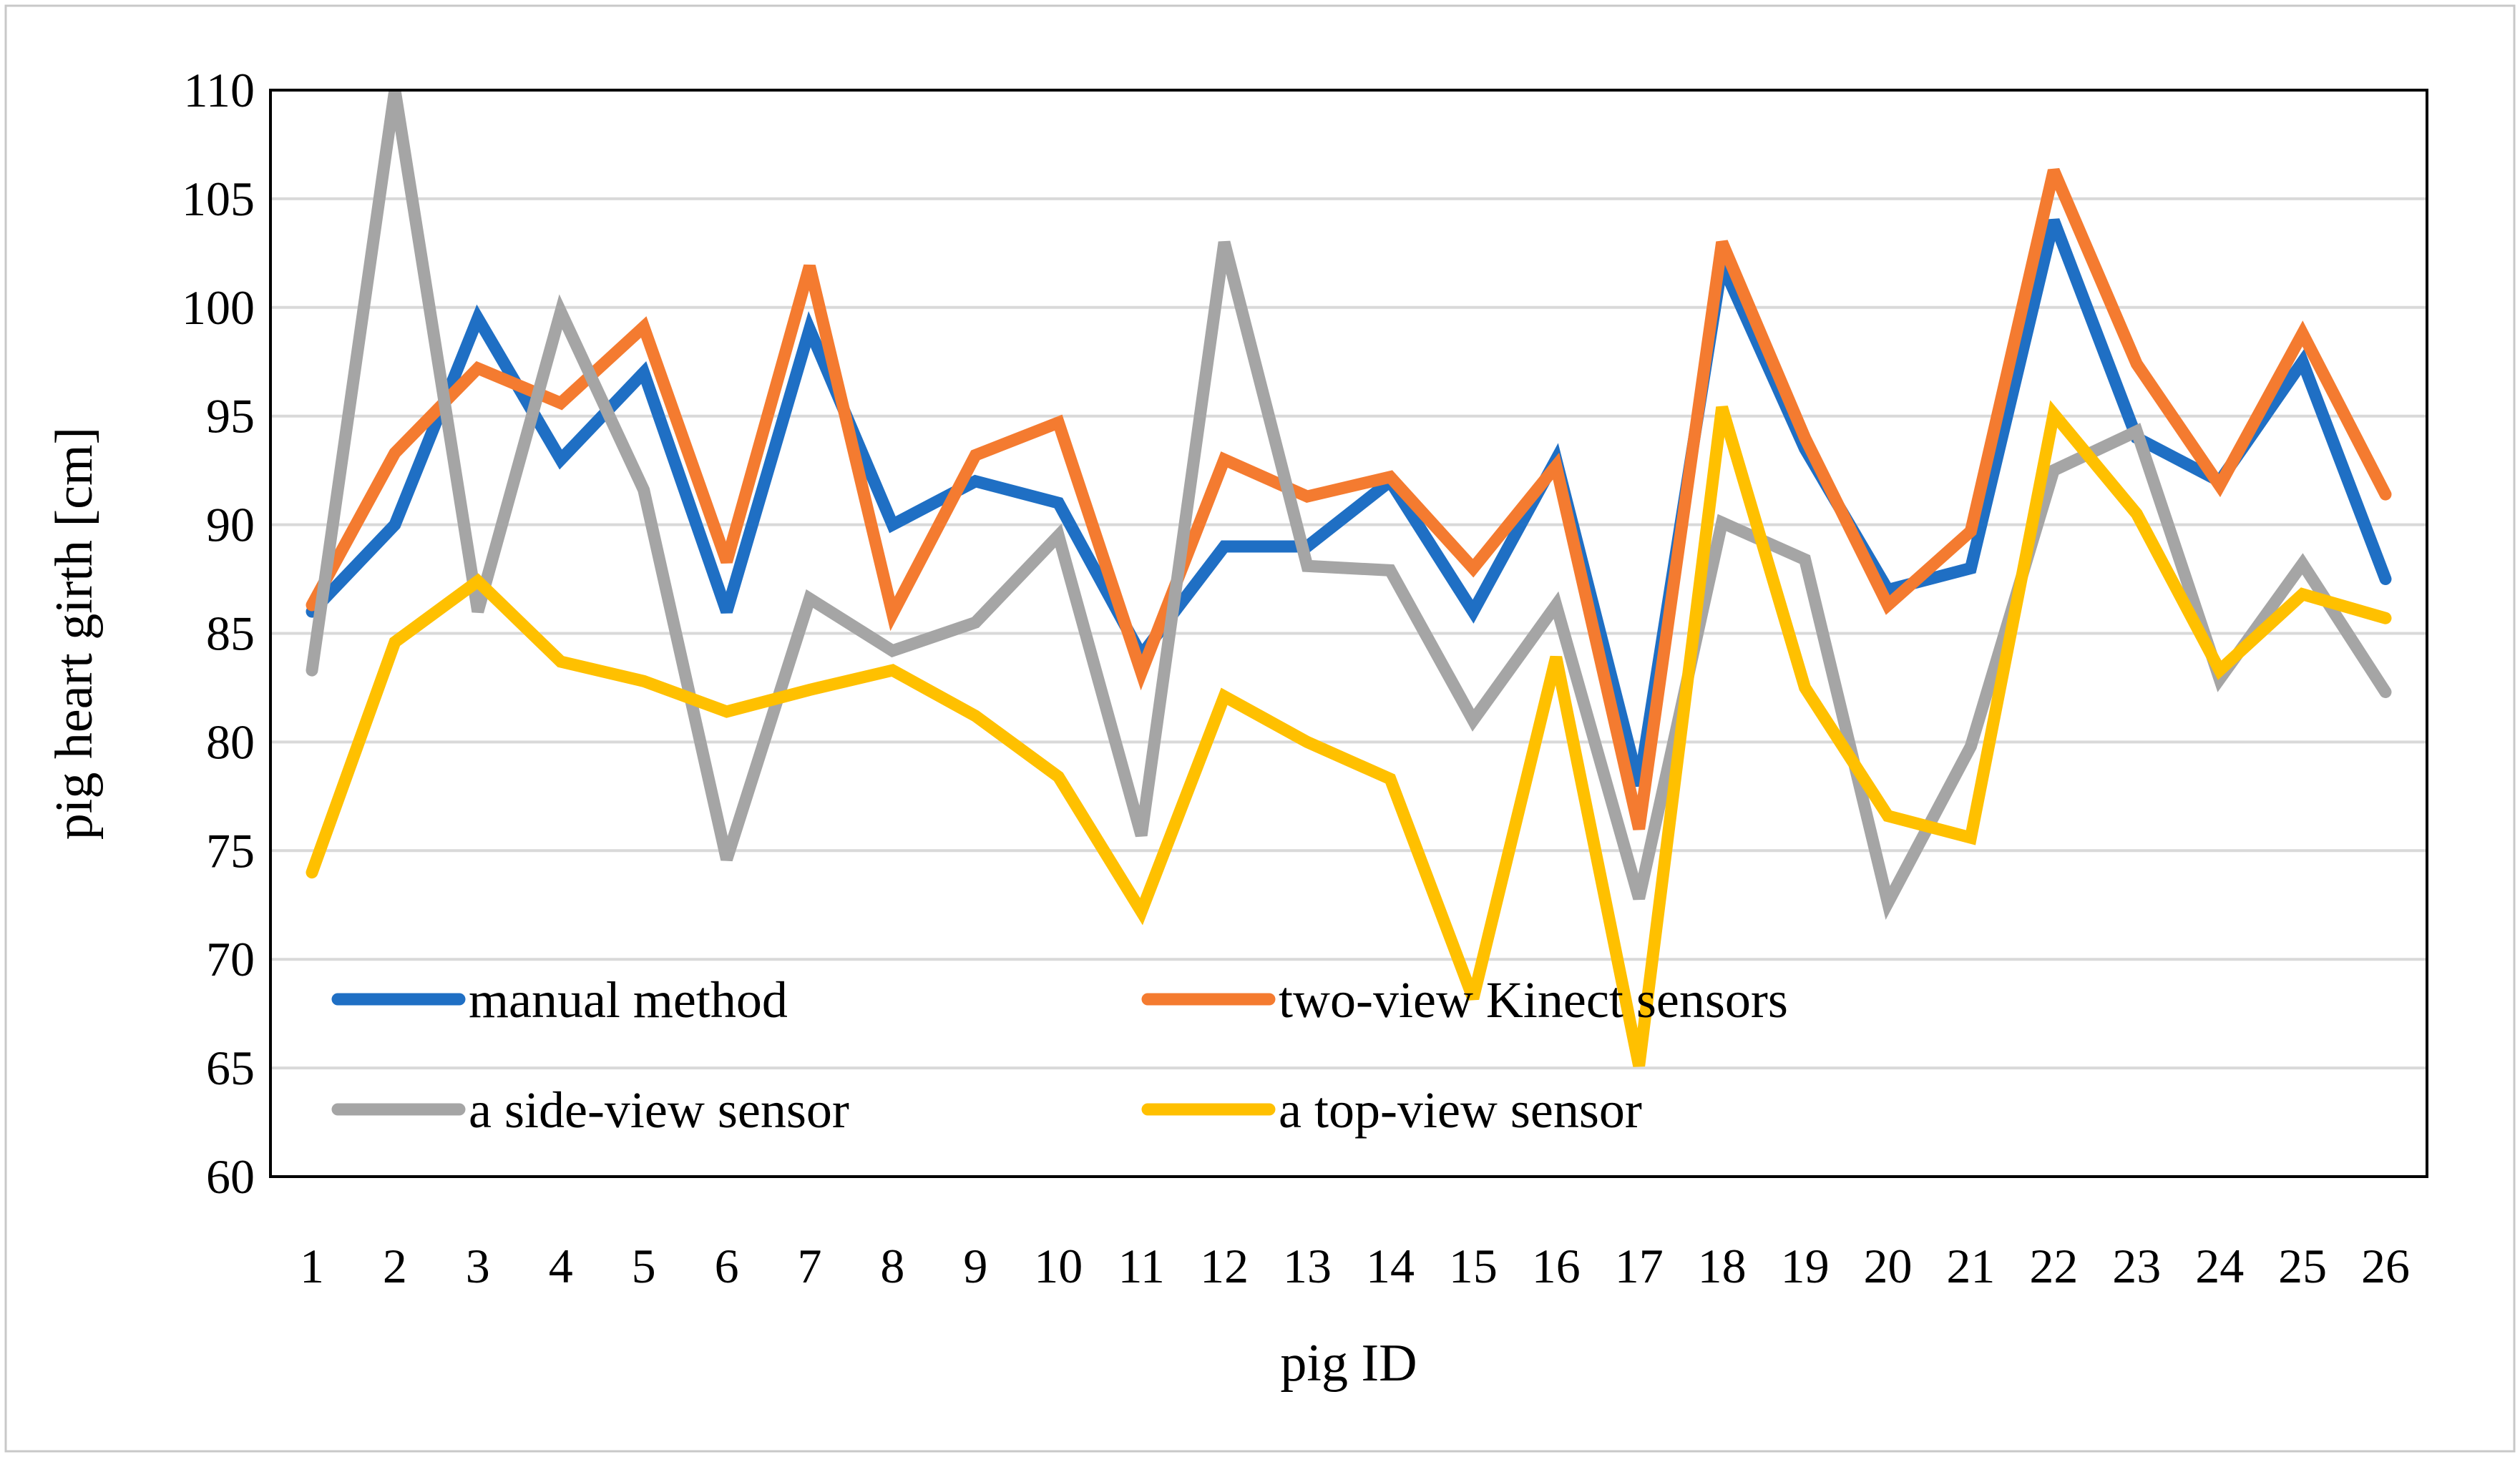 Image resolution: width=2520 pixels, height=1457 pixels. What do you see at coordinates (395, 1266) in the screenshot?
I see `x-tick-label: 2` at bounding box center [395, 1266].